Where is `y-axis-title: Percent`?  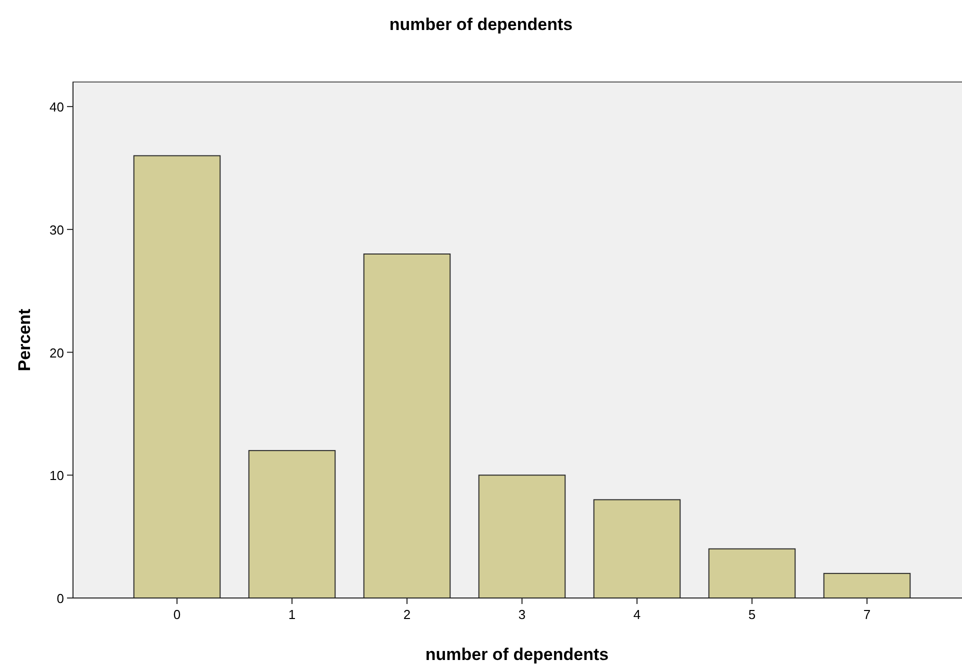
y-axis-title: Percent is located at coordinates (24, 340).